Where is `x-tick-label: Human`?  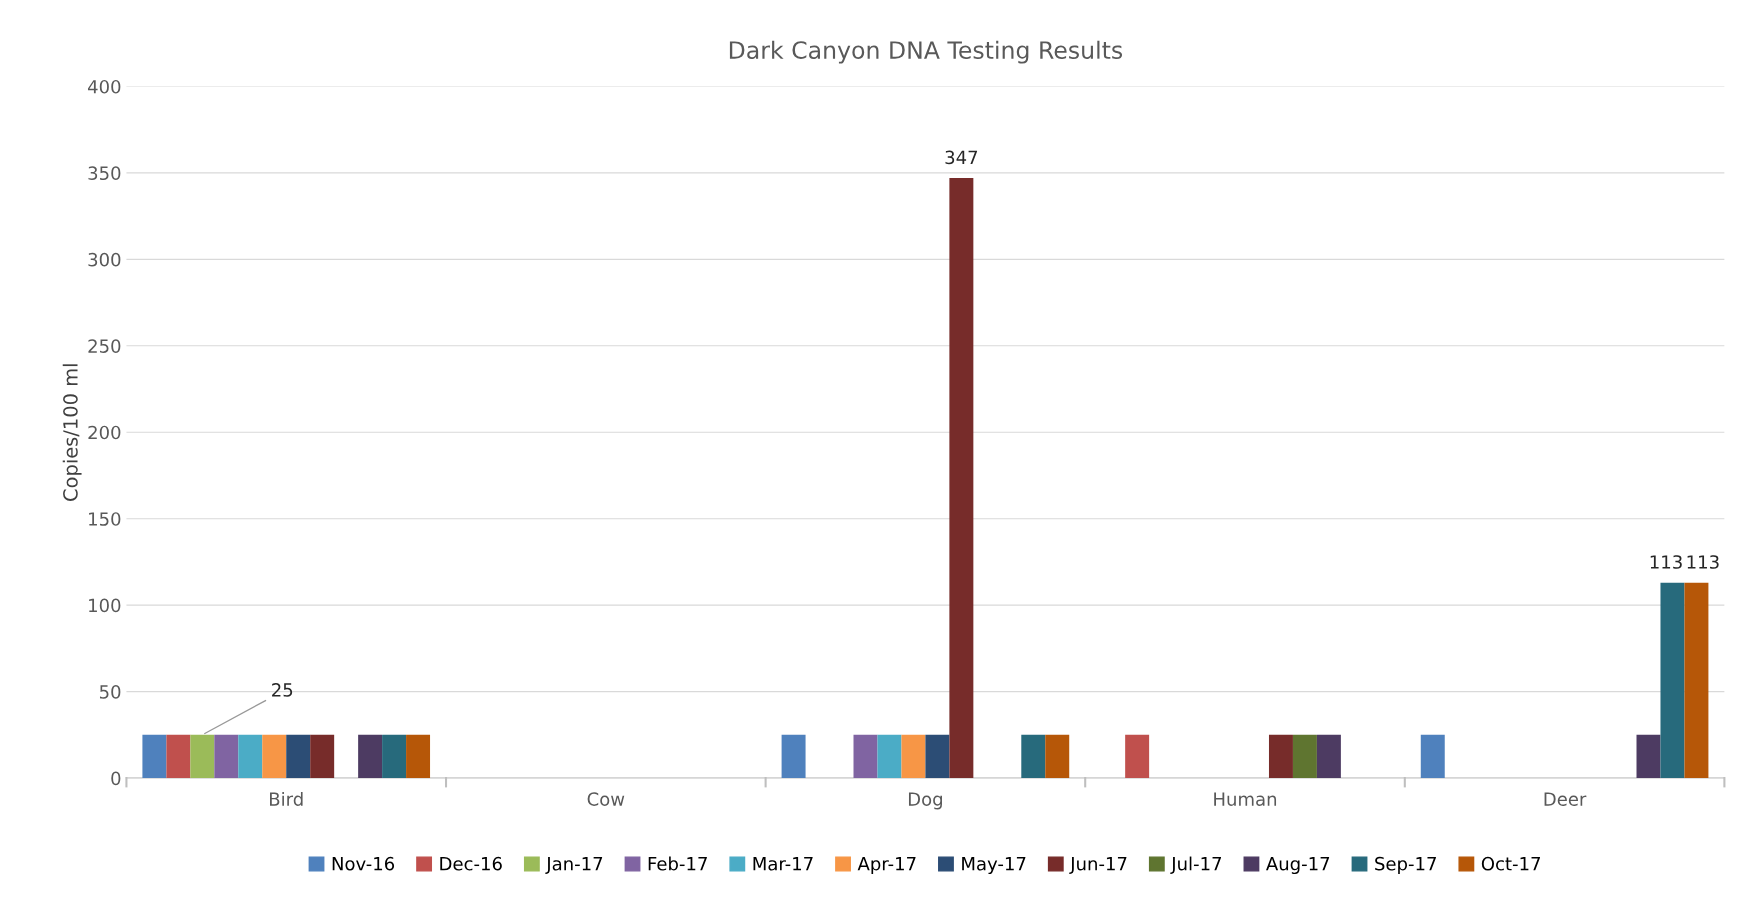
x-tick-label: Human is located at coordinates (1245, 799).